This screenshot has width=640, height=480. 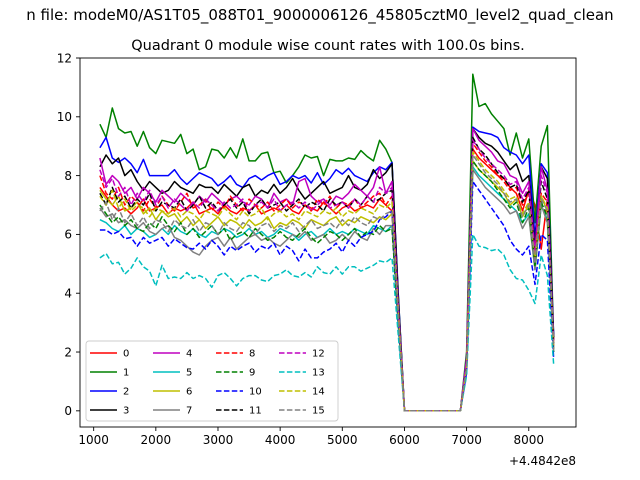 What do you see at coordinates (342, 440) in the screenshot?
I see `x-tick-label: 5000` at bounding box center [342, 440].